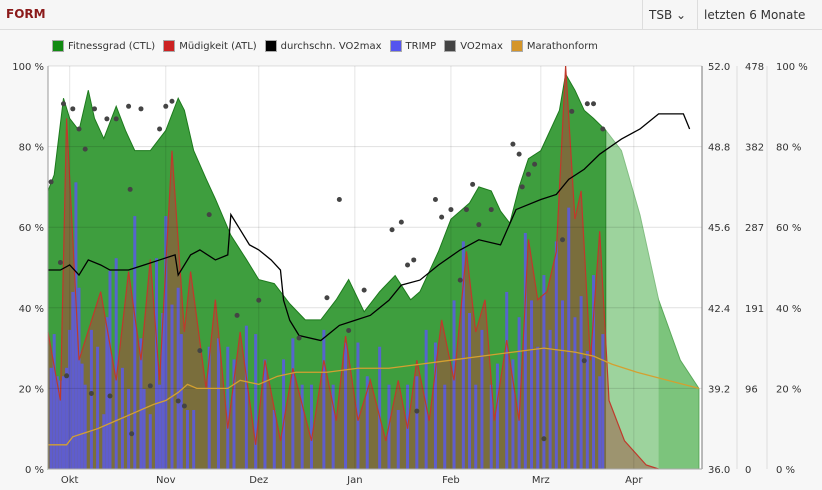 This screenshot has width=822, height=490. I want to click on legend-label: VO2max, so click(481, 46).